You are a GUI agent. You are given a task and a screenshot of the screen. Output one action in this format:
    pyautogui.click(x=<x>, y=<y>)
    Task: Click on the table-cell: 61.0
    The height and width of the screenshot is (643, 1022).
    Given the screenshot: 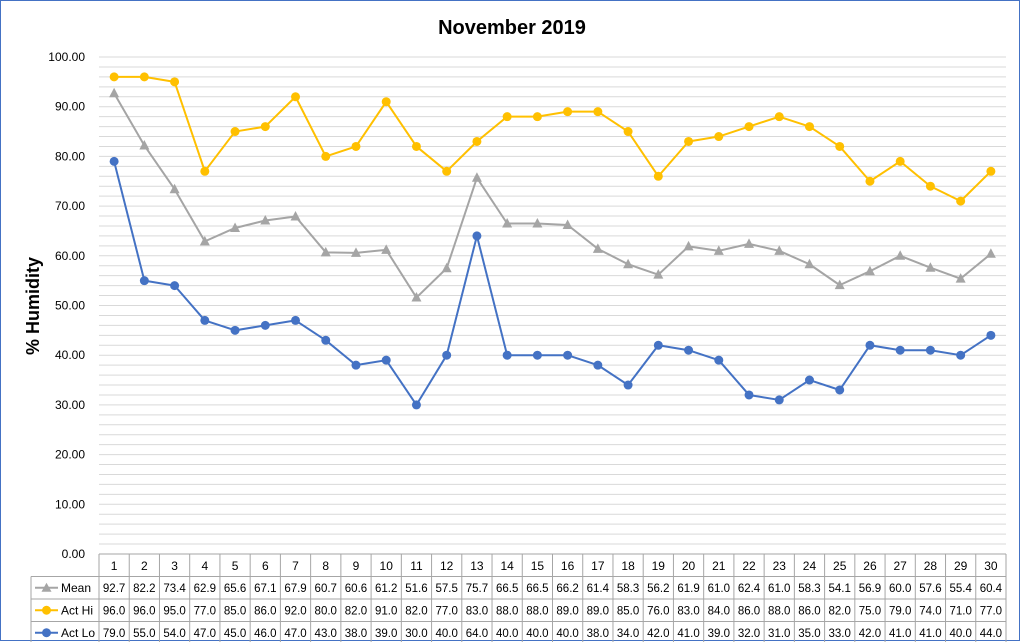 What is the action you would take?
    pyautogui.click(x=779, y=589)
    